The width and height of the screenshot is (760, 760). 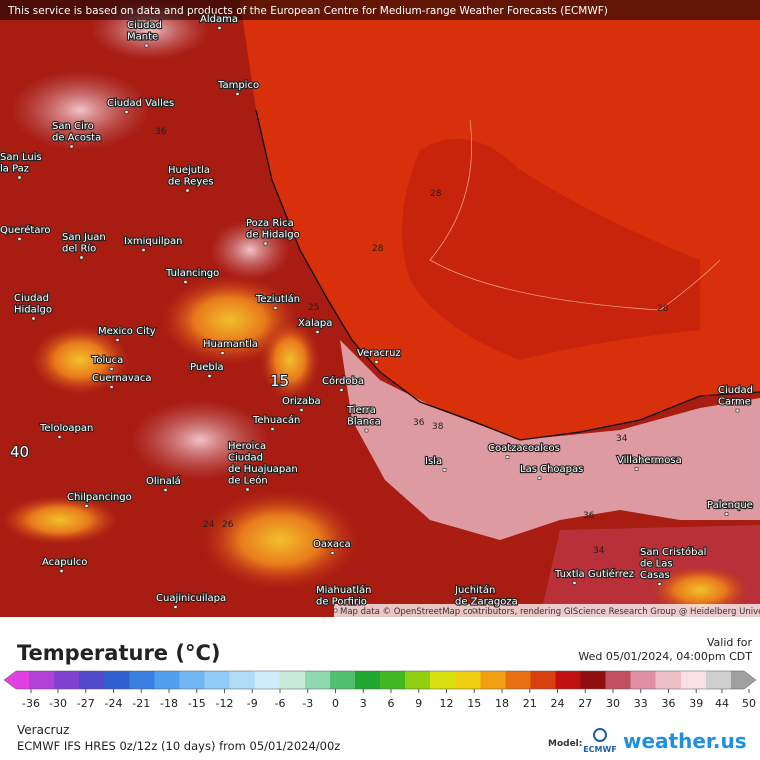 I want to click on city-label: la Paz, so click(x=14, y=169).